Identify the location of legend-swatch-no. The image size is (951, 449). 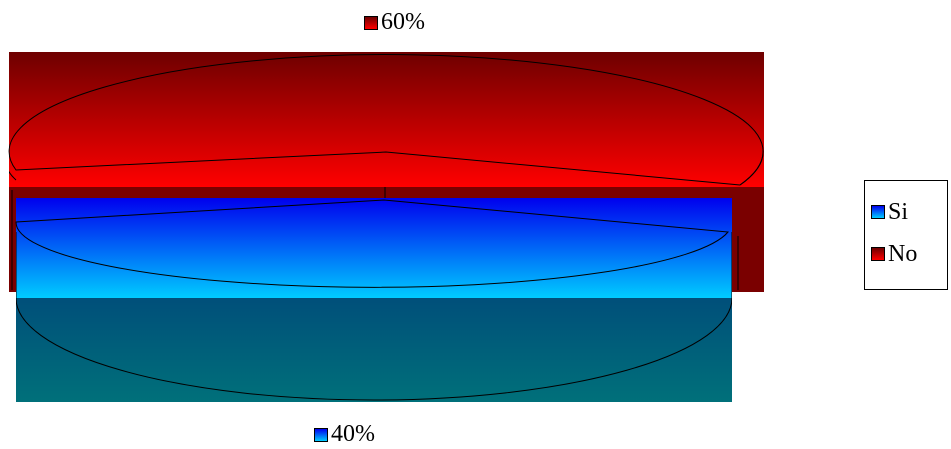
(878, 254).